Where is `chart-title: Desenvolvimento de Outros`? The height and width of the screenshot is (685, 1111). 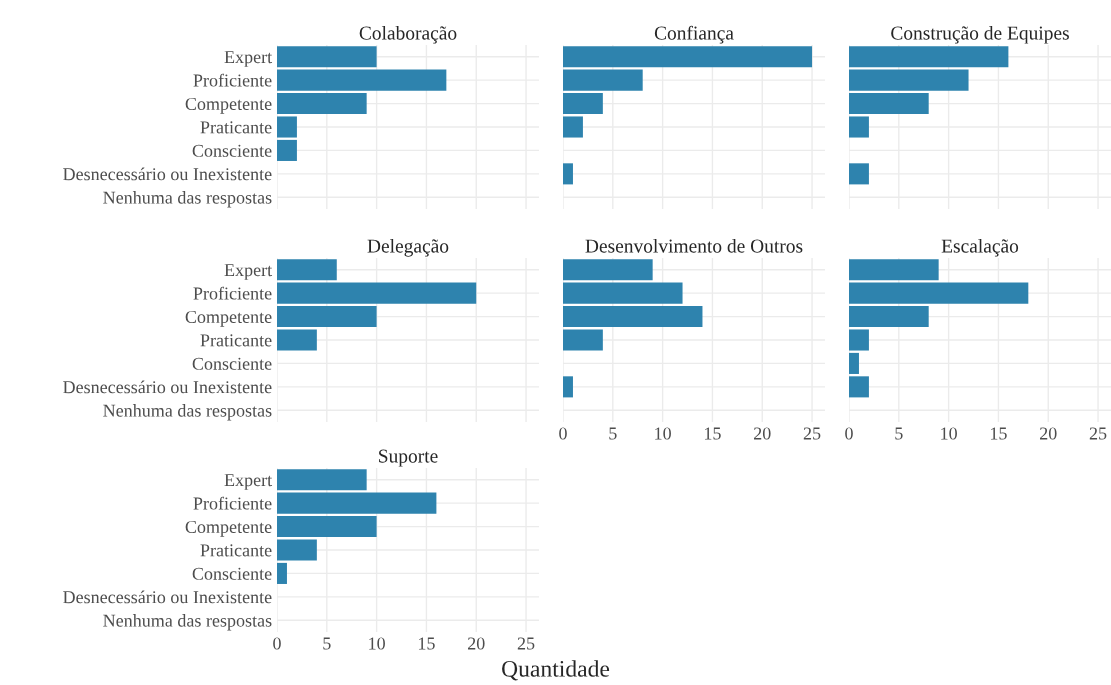 chart-title: Desenvolvimento de Outros is located at coordinates (694, 245).